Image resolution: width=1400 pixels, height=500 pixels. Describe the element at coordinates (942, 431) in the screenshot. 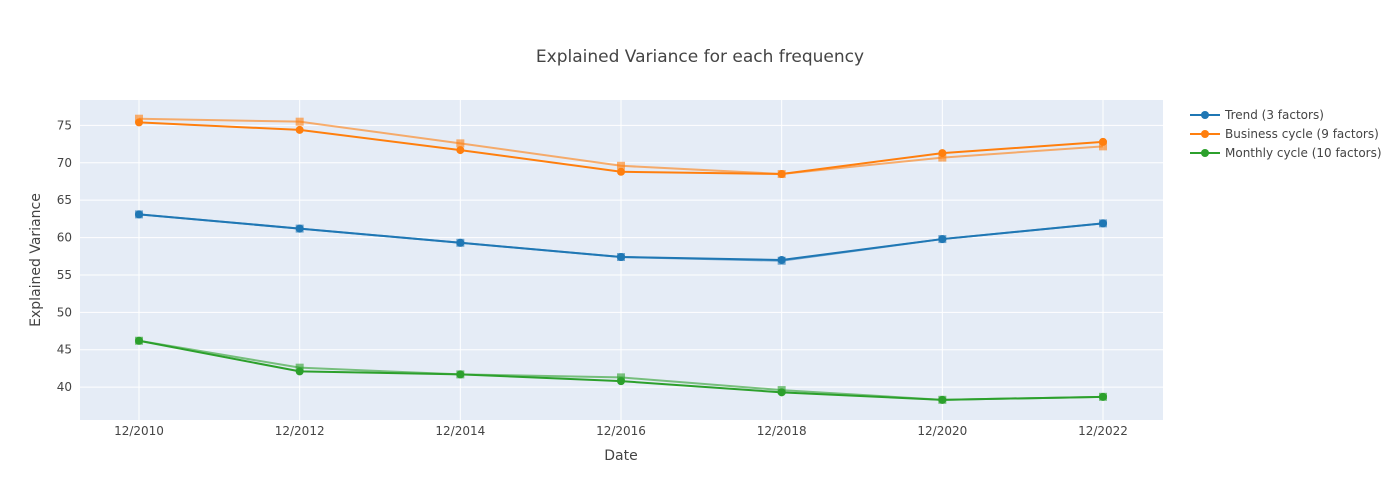

I see `x-tick-label: 12/2020` at that location.